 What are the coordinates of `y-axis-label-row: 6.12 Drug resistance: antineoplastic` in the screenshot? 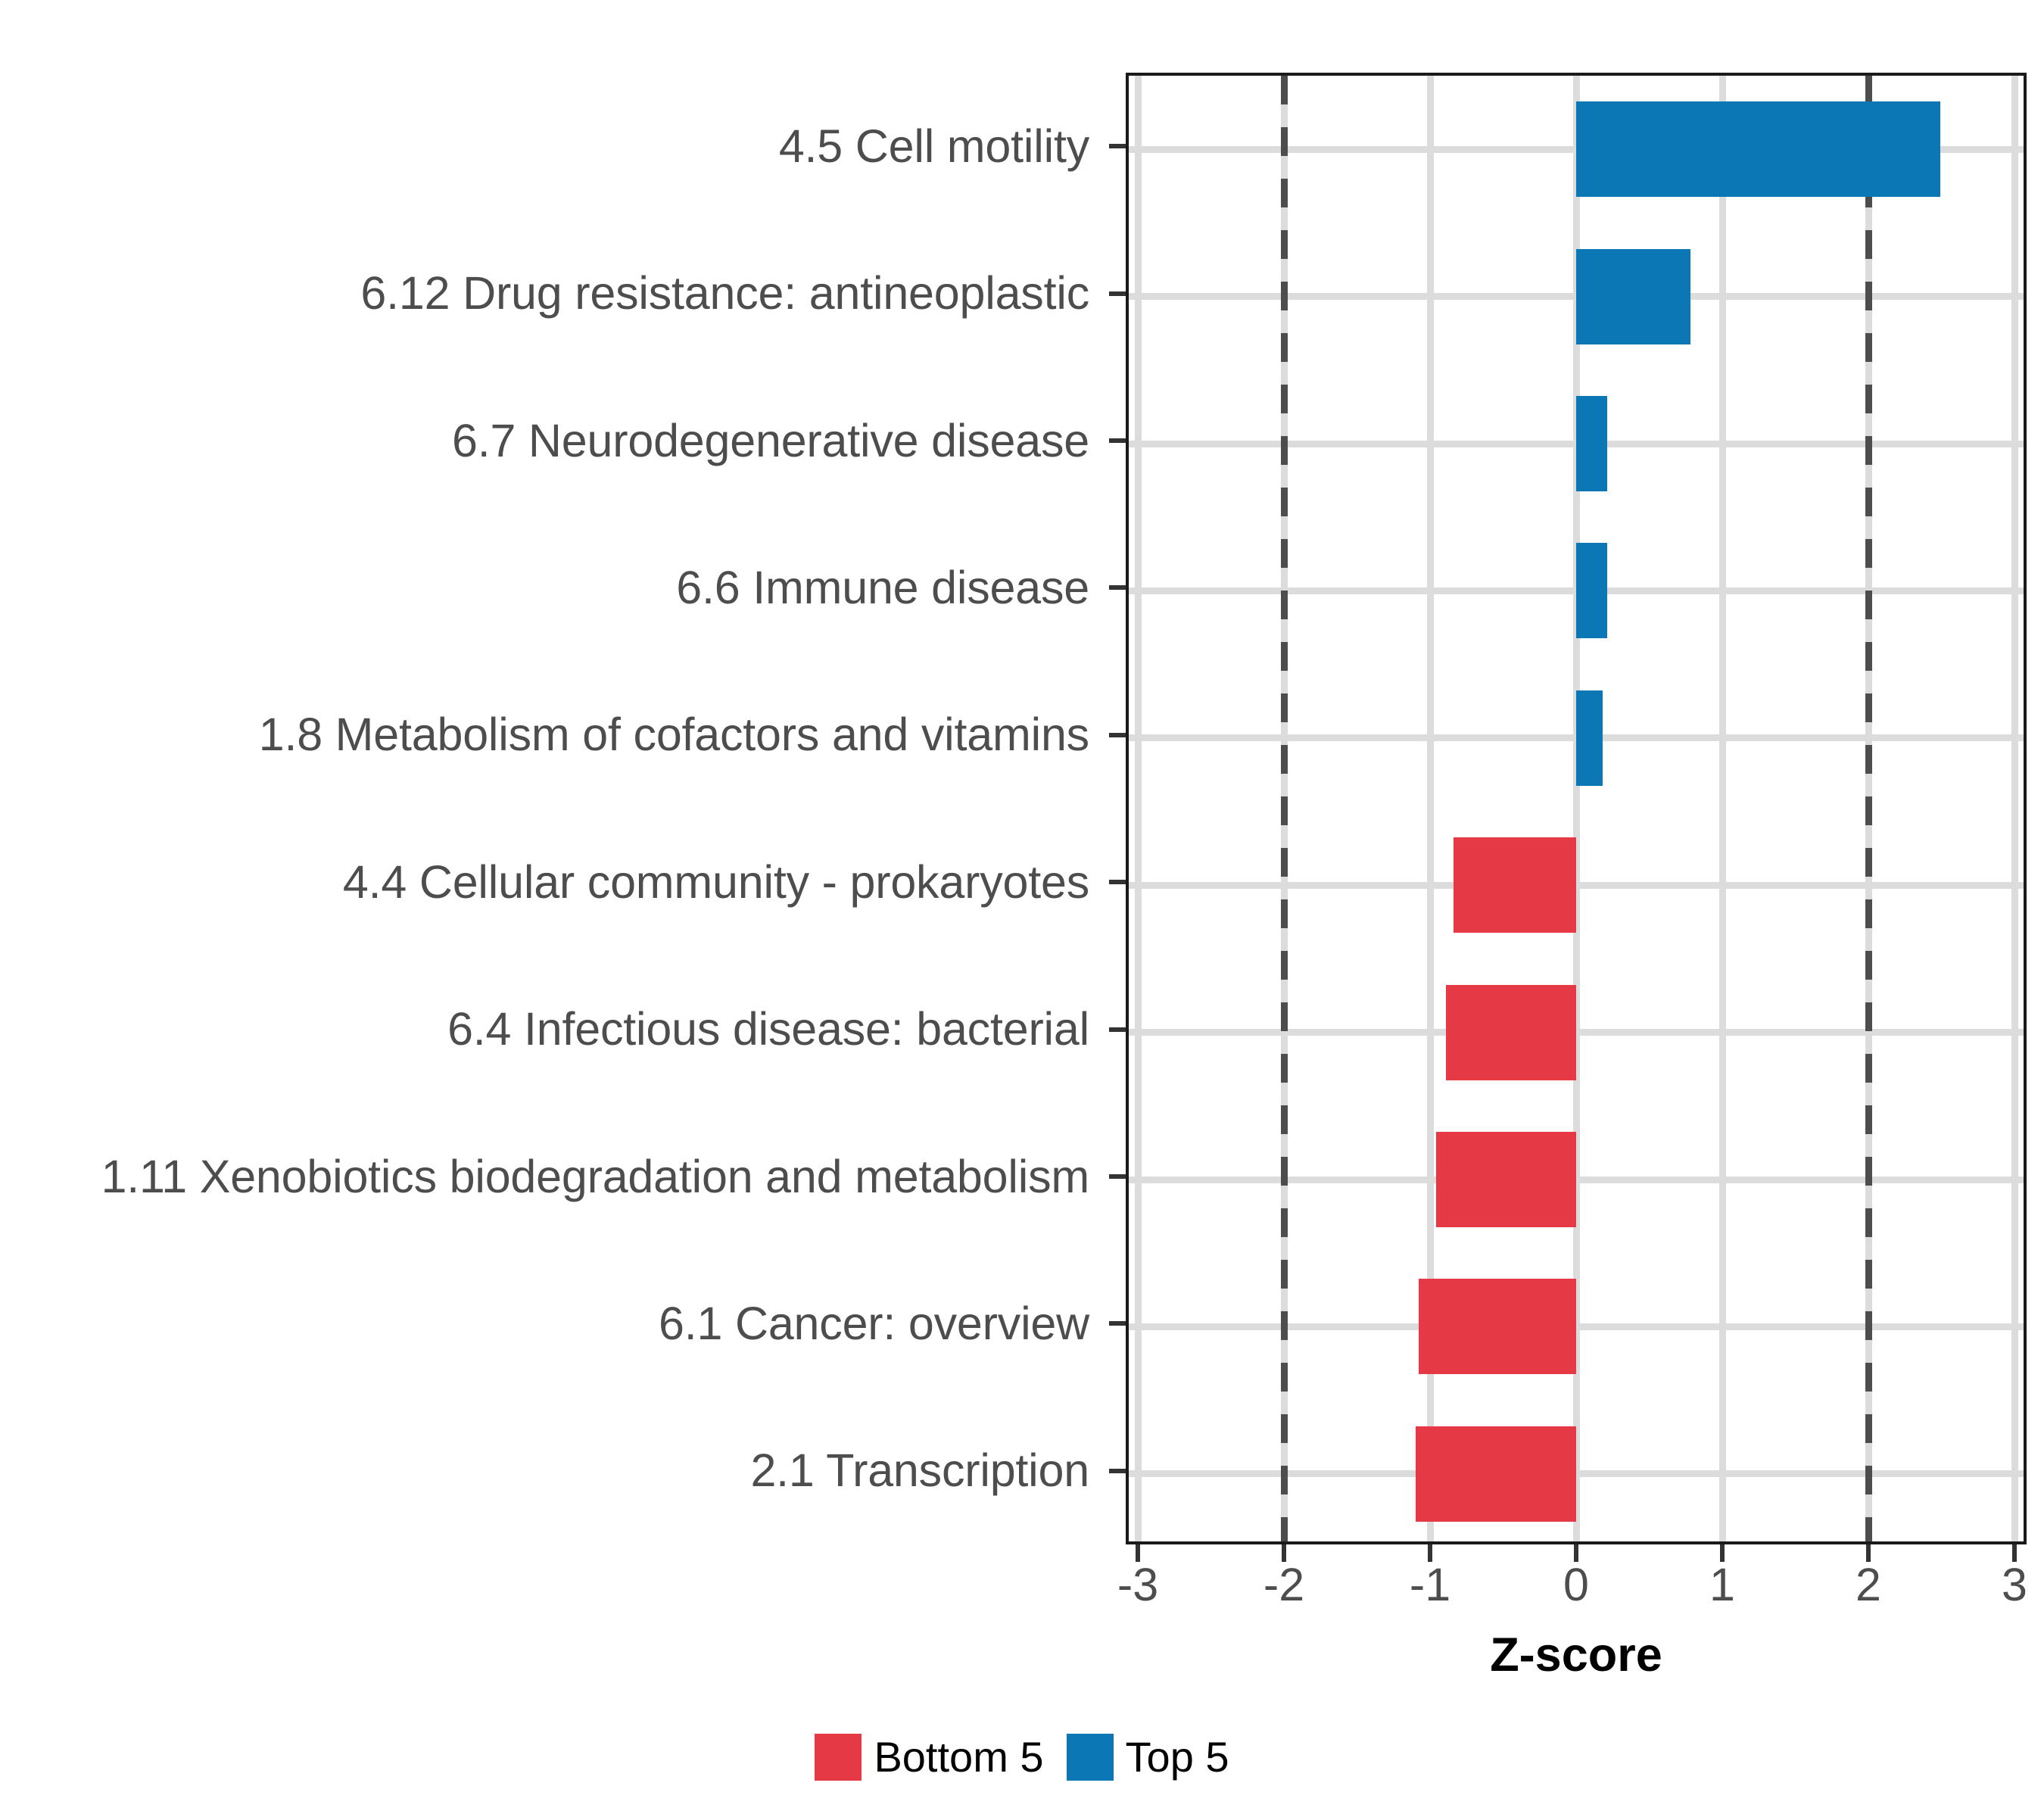 It's located at (554, 293).